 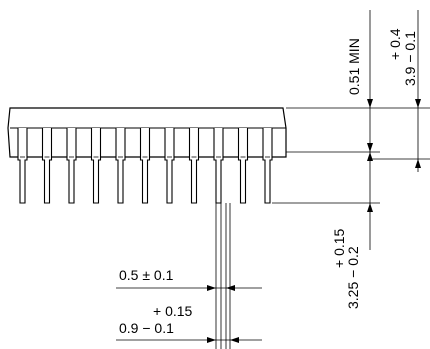 I want to click on arrow-lead-length-down, so click(x=370, y=147).